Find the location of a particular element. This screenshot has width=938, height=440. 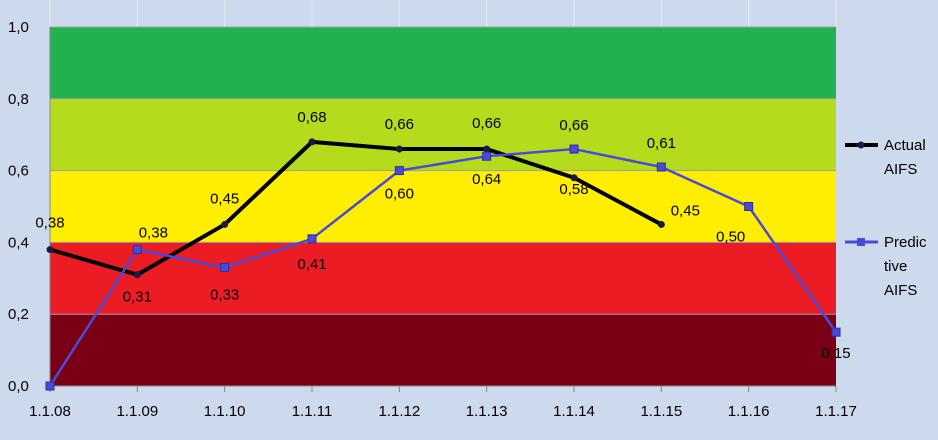

legend-label: tive is located at coordinates (895, 266).